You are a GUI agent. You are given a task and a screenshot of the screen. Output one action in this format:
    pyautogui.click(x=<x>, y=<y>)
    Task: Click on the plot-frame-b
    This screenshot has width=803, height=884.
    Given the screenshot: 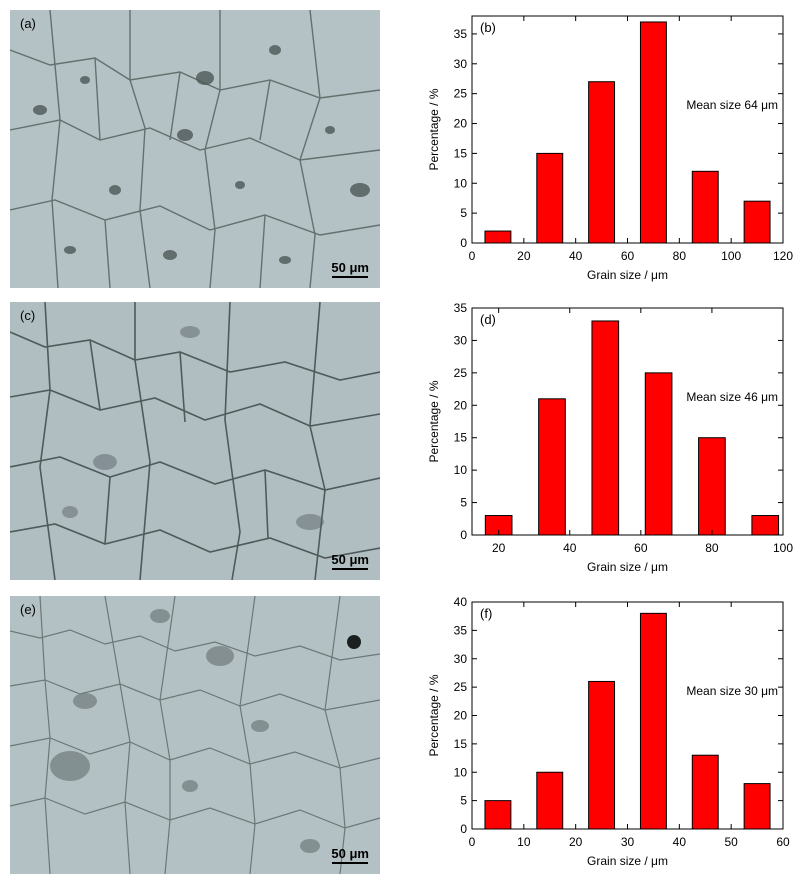 What is the action you would take?
    pyautogui.click(x=627, y=129)
    